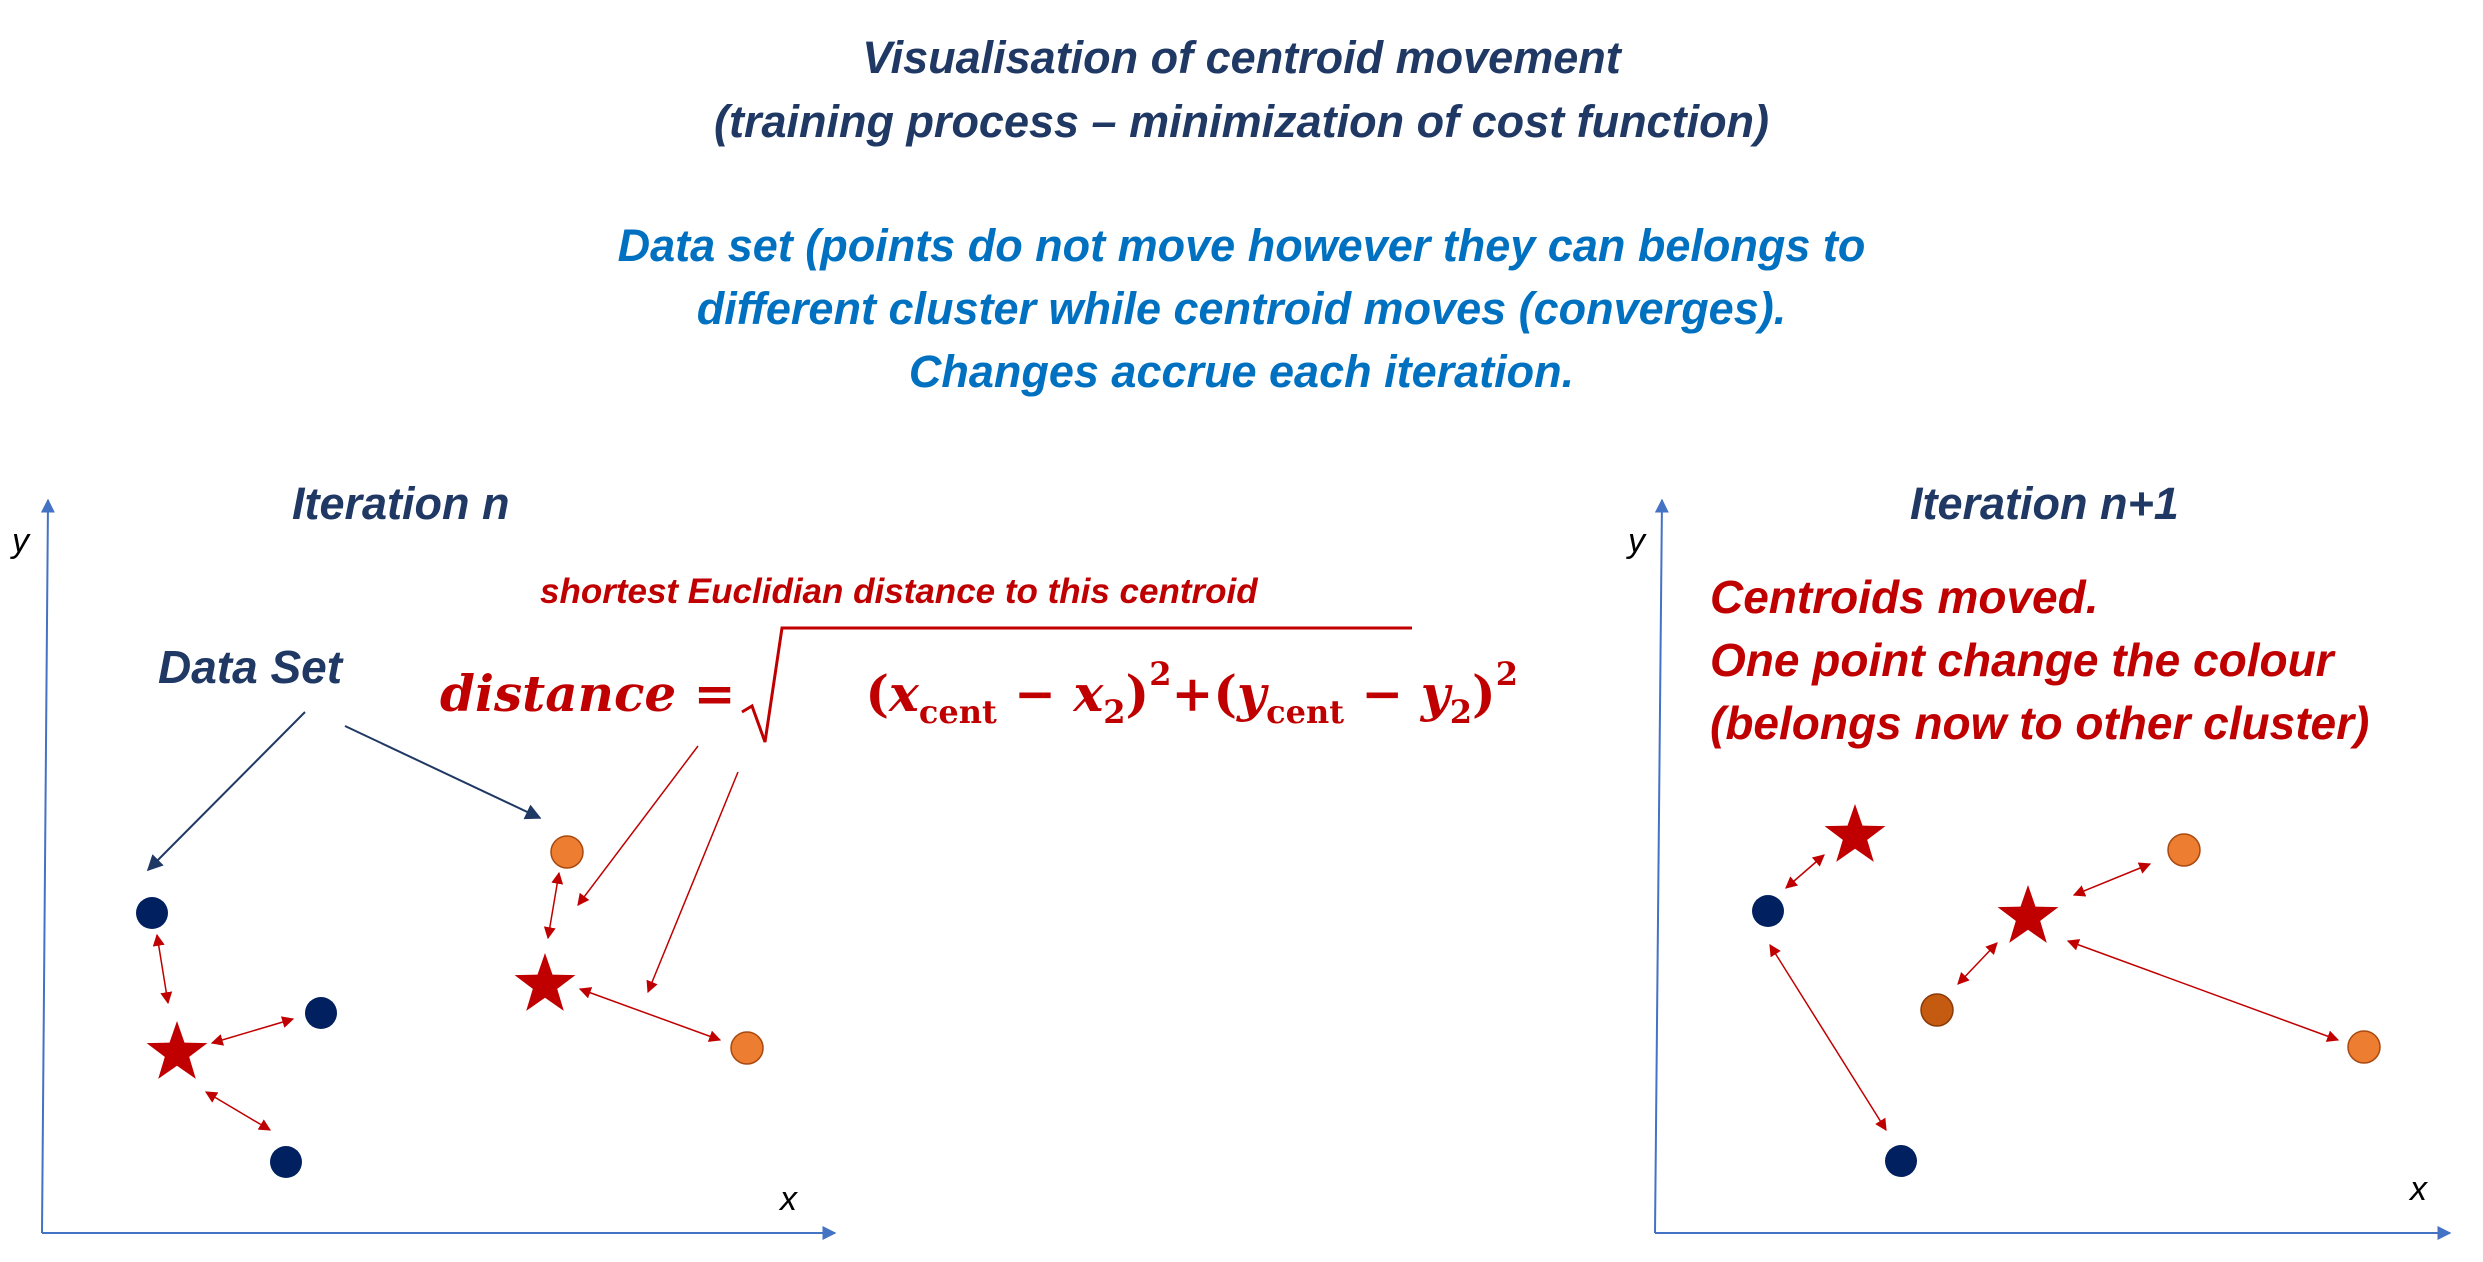 The image size is (2483, 1262). What do you see at coordinates (2044, 503) in the screenshot?
I see `right-panel-heading: Iteration n+1` at bounding box center [2044, 503].